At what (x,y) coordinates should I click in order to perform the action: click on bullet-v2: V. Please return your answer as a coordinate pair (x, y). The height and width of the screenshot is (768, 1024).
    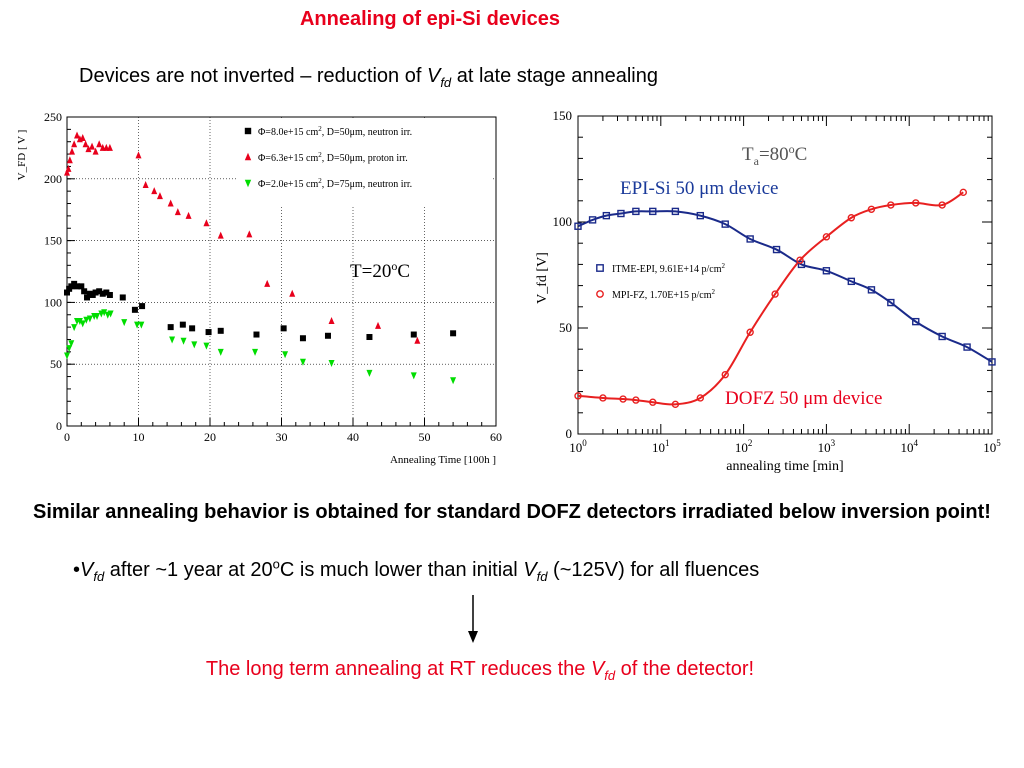
    Looking at the image, I should click on (530, 570).